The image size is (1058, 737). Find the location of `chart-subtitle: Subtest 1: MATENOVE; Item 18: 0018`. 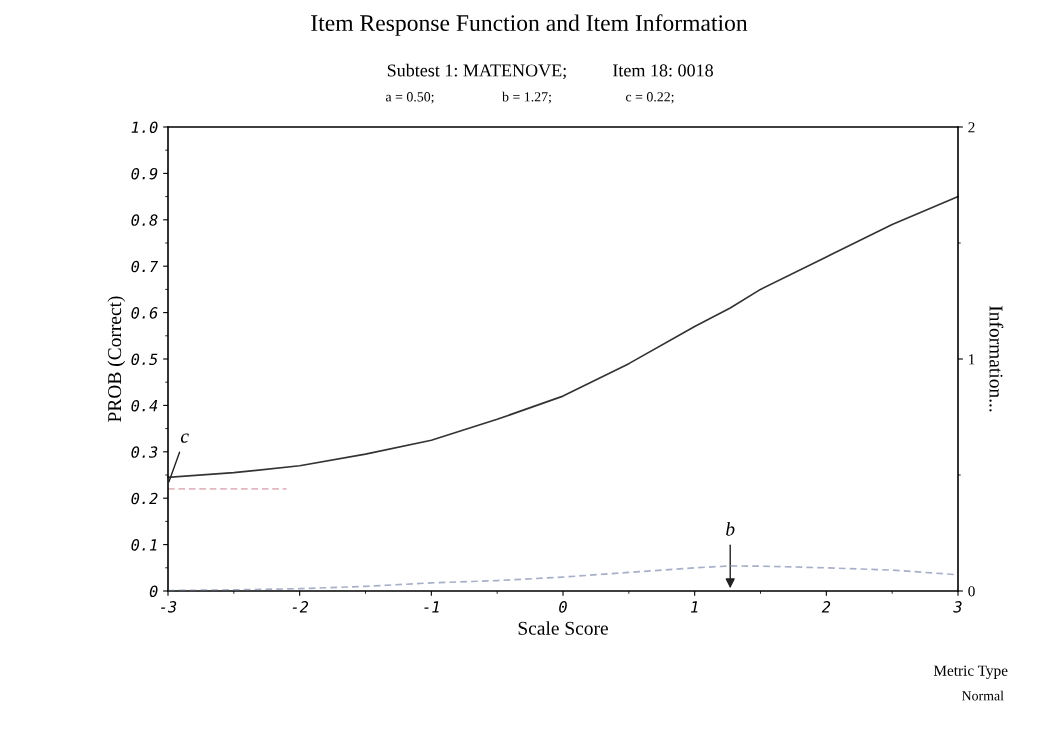

chart-subtitle: Subtest 1: MATENOVE; Item 18: 0018 is located at coordinates (550, 71).